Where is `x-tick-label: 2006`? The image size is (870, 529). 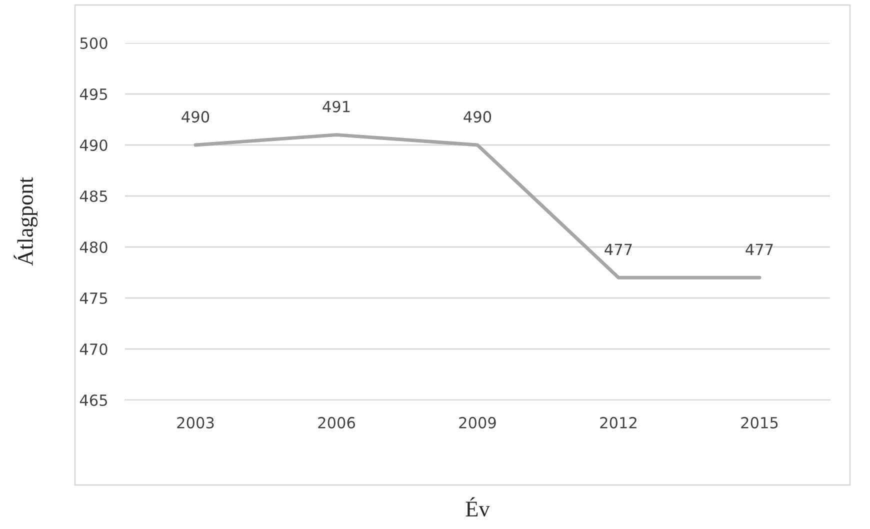 x-tick-label: 2006 is located at coordinates (336, 422).